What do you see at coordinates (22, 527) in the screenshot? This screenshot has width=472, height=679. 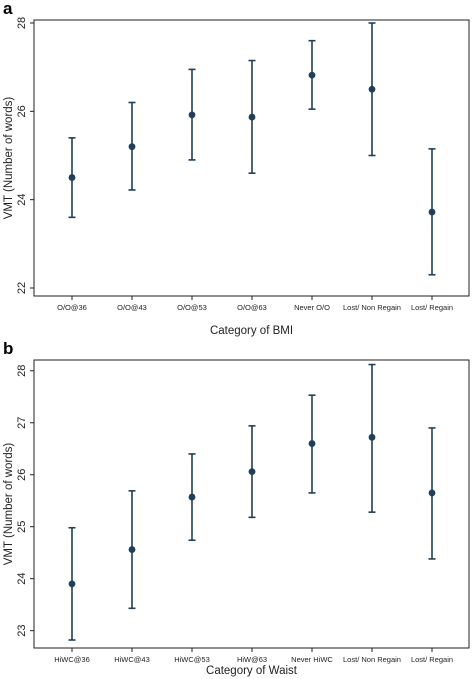 I see `y-tick-label: 25` at bounding box center [22, 527].